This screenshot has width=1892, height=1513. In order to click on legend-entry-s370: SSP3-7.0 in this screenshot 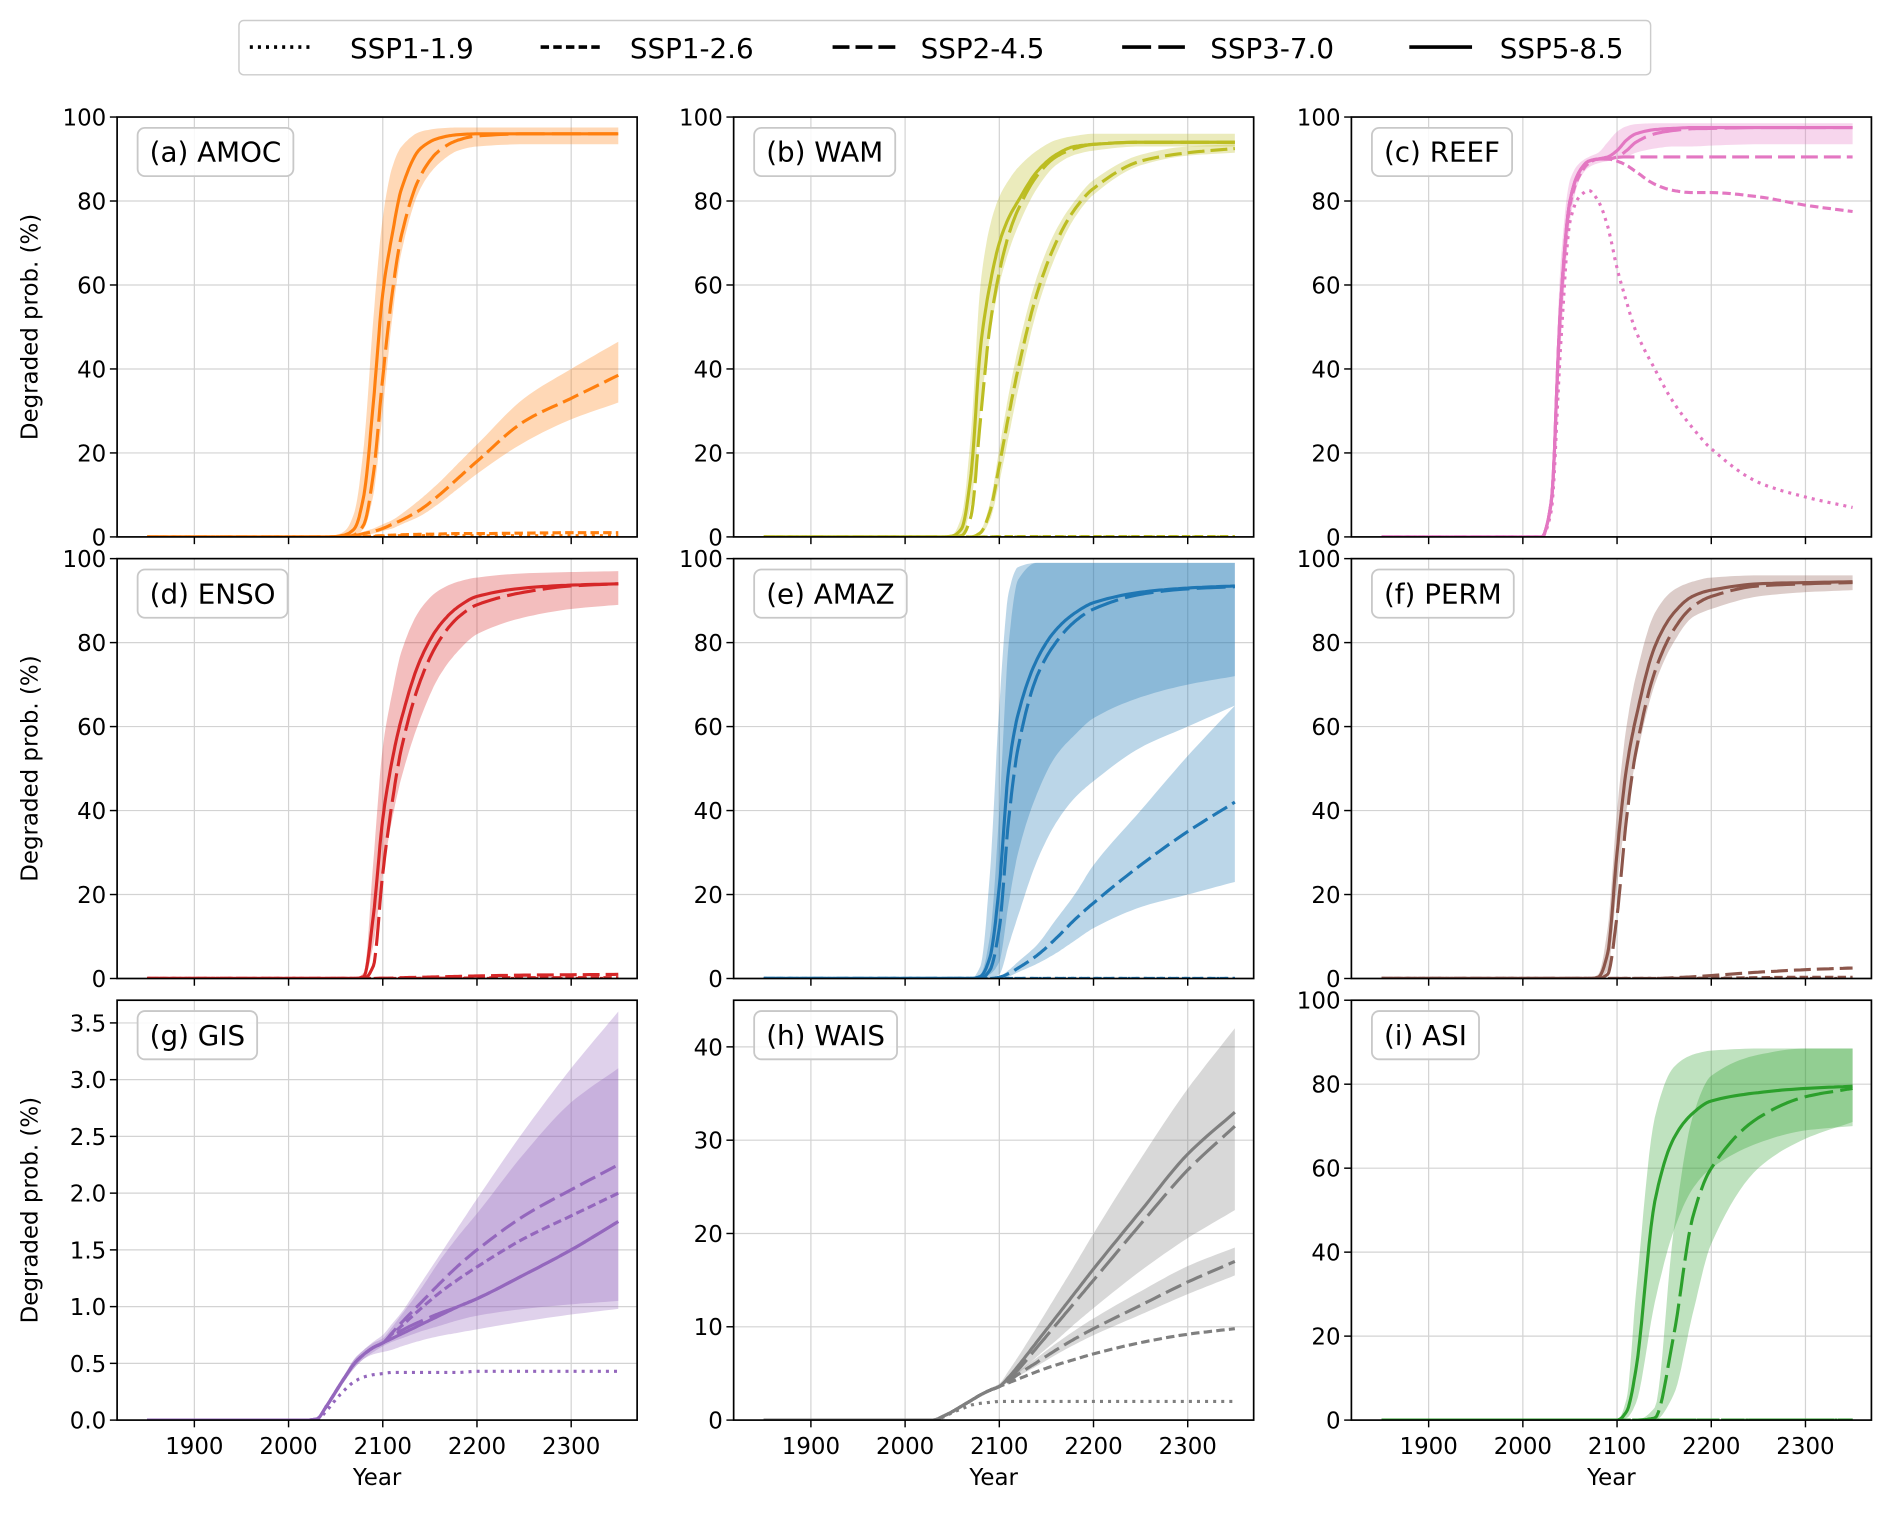, I will do `click(1228, 48)`.